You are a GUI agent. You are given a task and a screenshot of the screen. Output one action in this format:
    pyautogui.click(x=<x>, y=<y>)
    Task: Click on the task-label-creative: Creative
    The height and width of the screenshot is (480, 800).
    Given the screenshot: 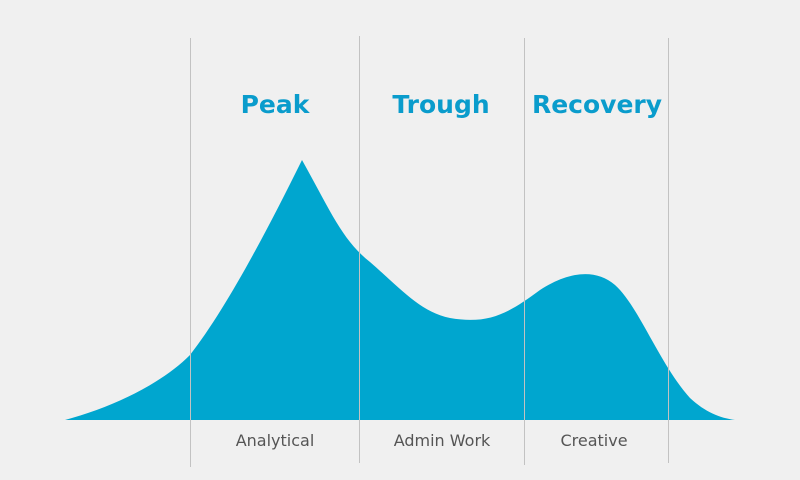 What is the action you would take?
    pyautogui.click(x=593, y=440)
    